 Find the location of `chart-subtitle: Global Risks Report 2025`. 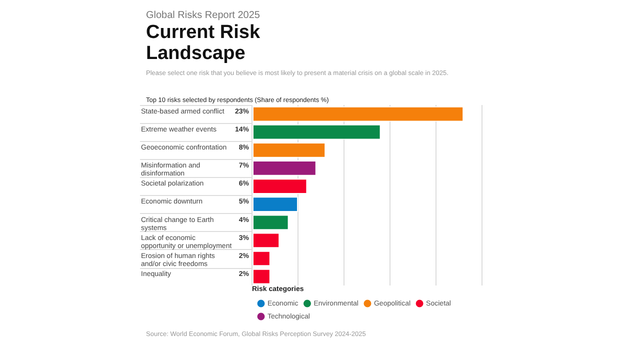

chart-subtitle: Global Risks Report 2025 is located at coordinates (203, 15).